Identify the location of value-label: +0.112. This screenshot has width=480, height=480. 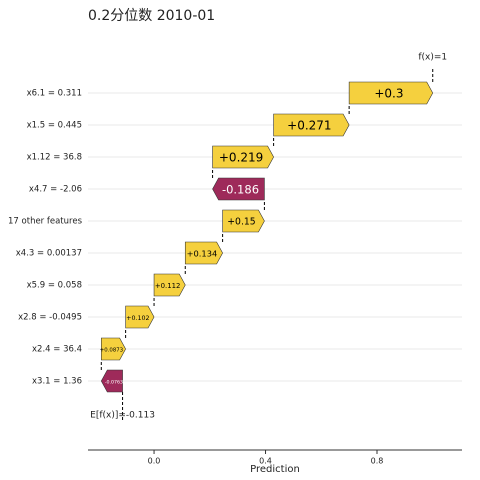
(168, 286).